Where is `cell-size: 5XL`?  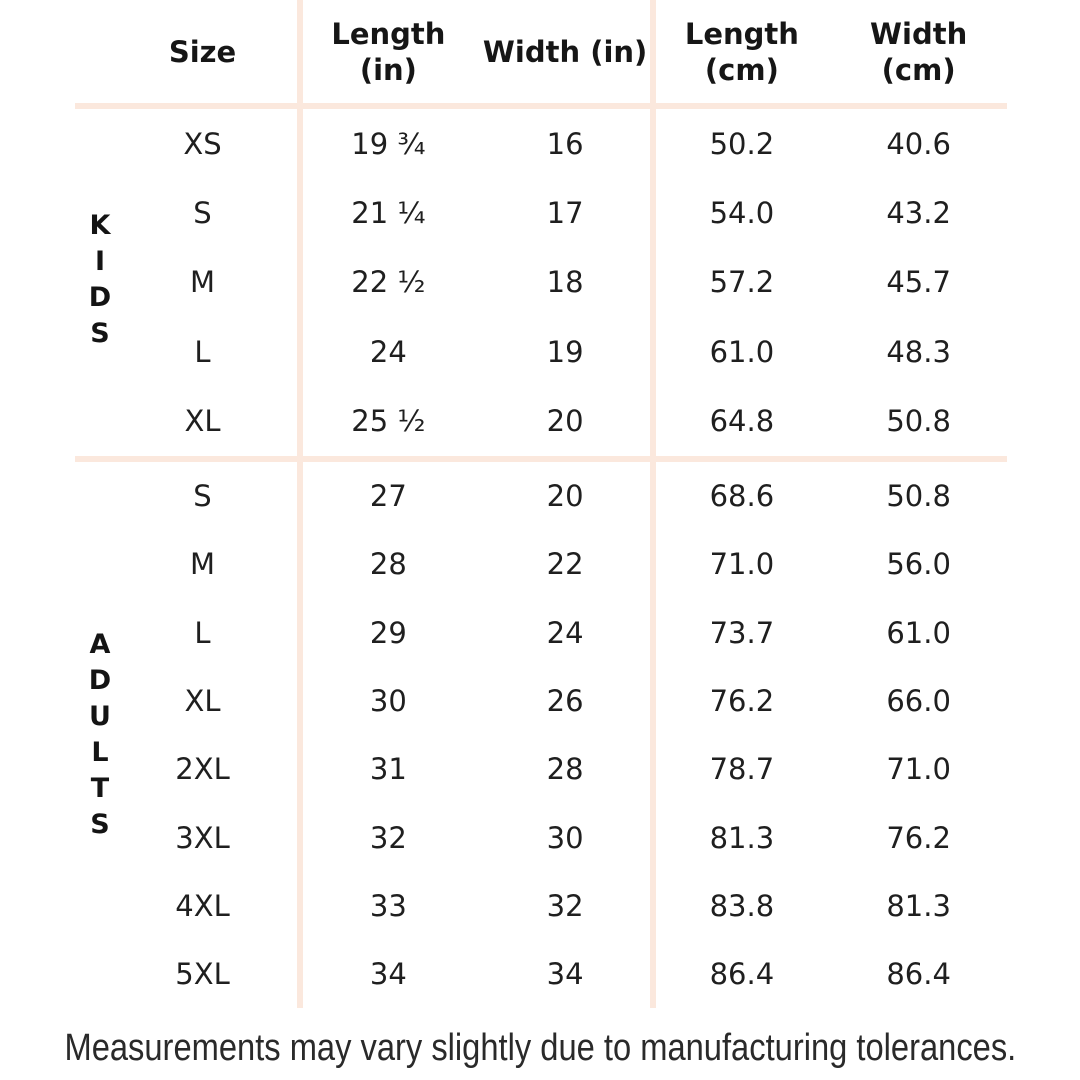 cell-size: 5XL is located at coordinates (202, 974).